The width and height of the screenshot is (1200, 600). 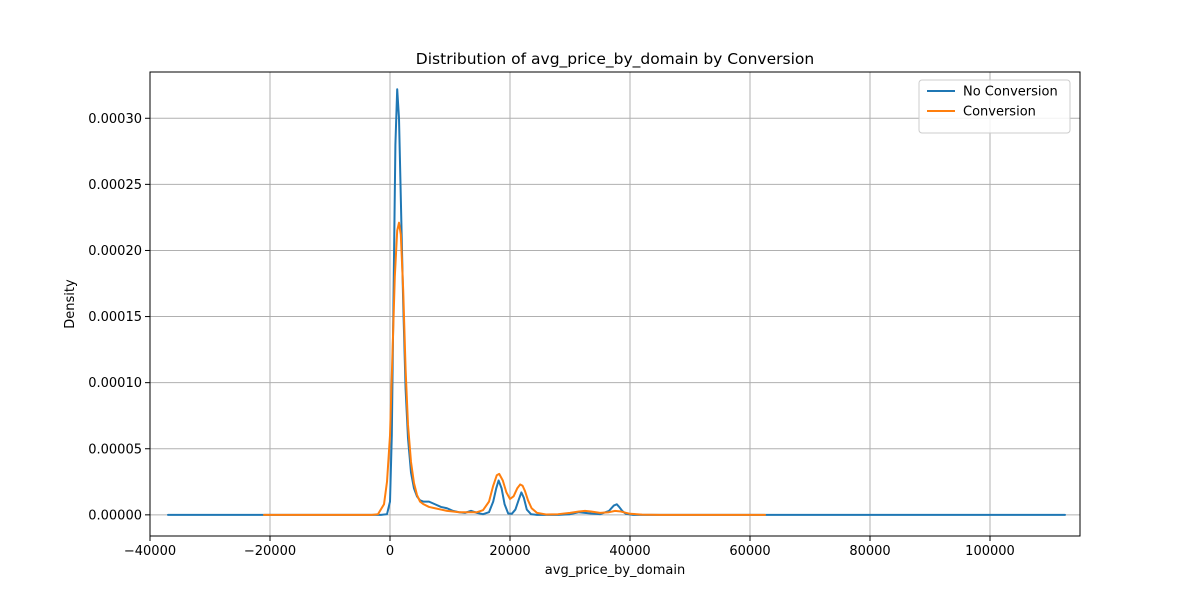 I want to click on x-tick-label: −20000, so click(x=270, y=551).